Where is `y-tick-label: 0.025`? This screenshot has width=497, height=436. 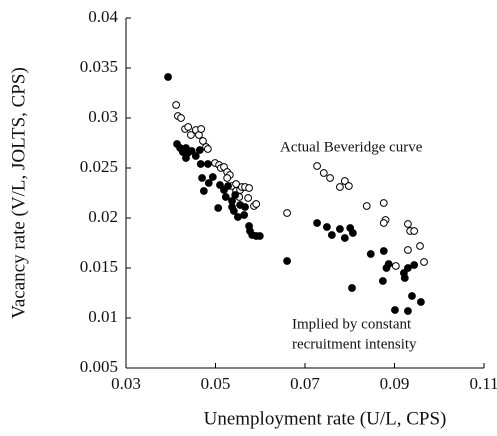 y-tick-label: 0.025 is located at coordinates (99, 166).